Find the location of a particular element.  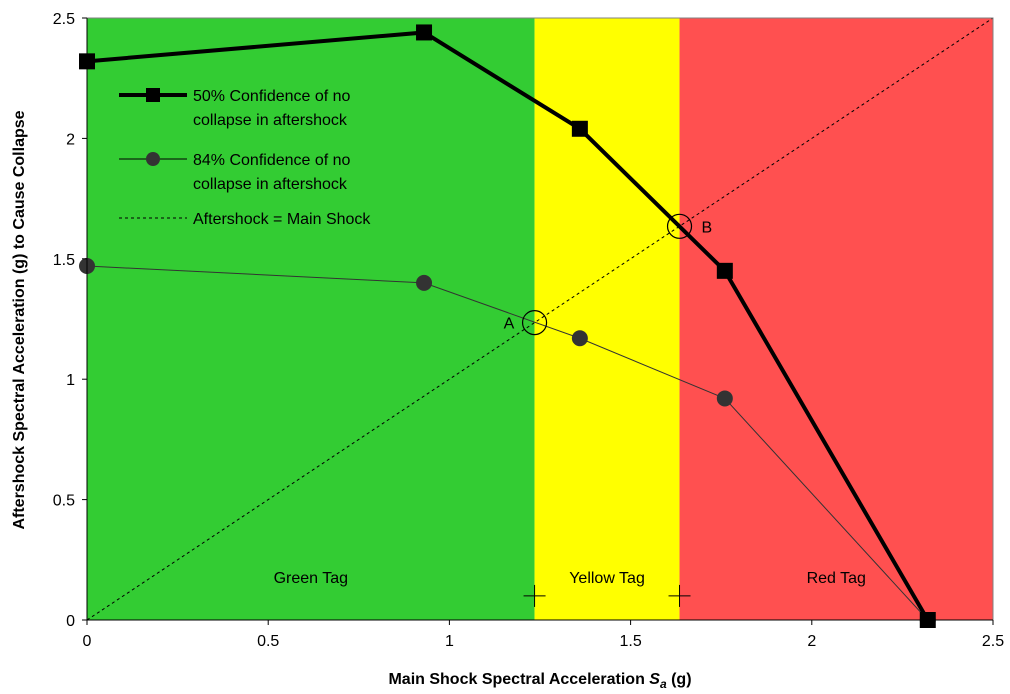

legend-84pct-circle-marker is located at coordinates (153, 159).